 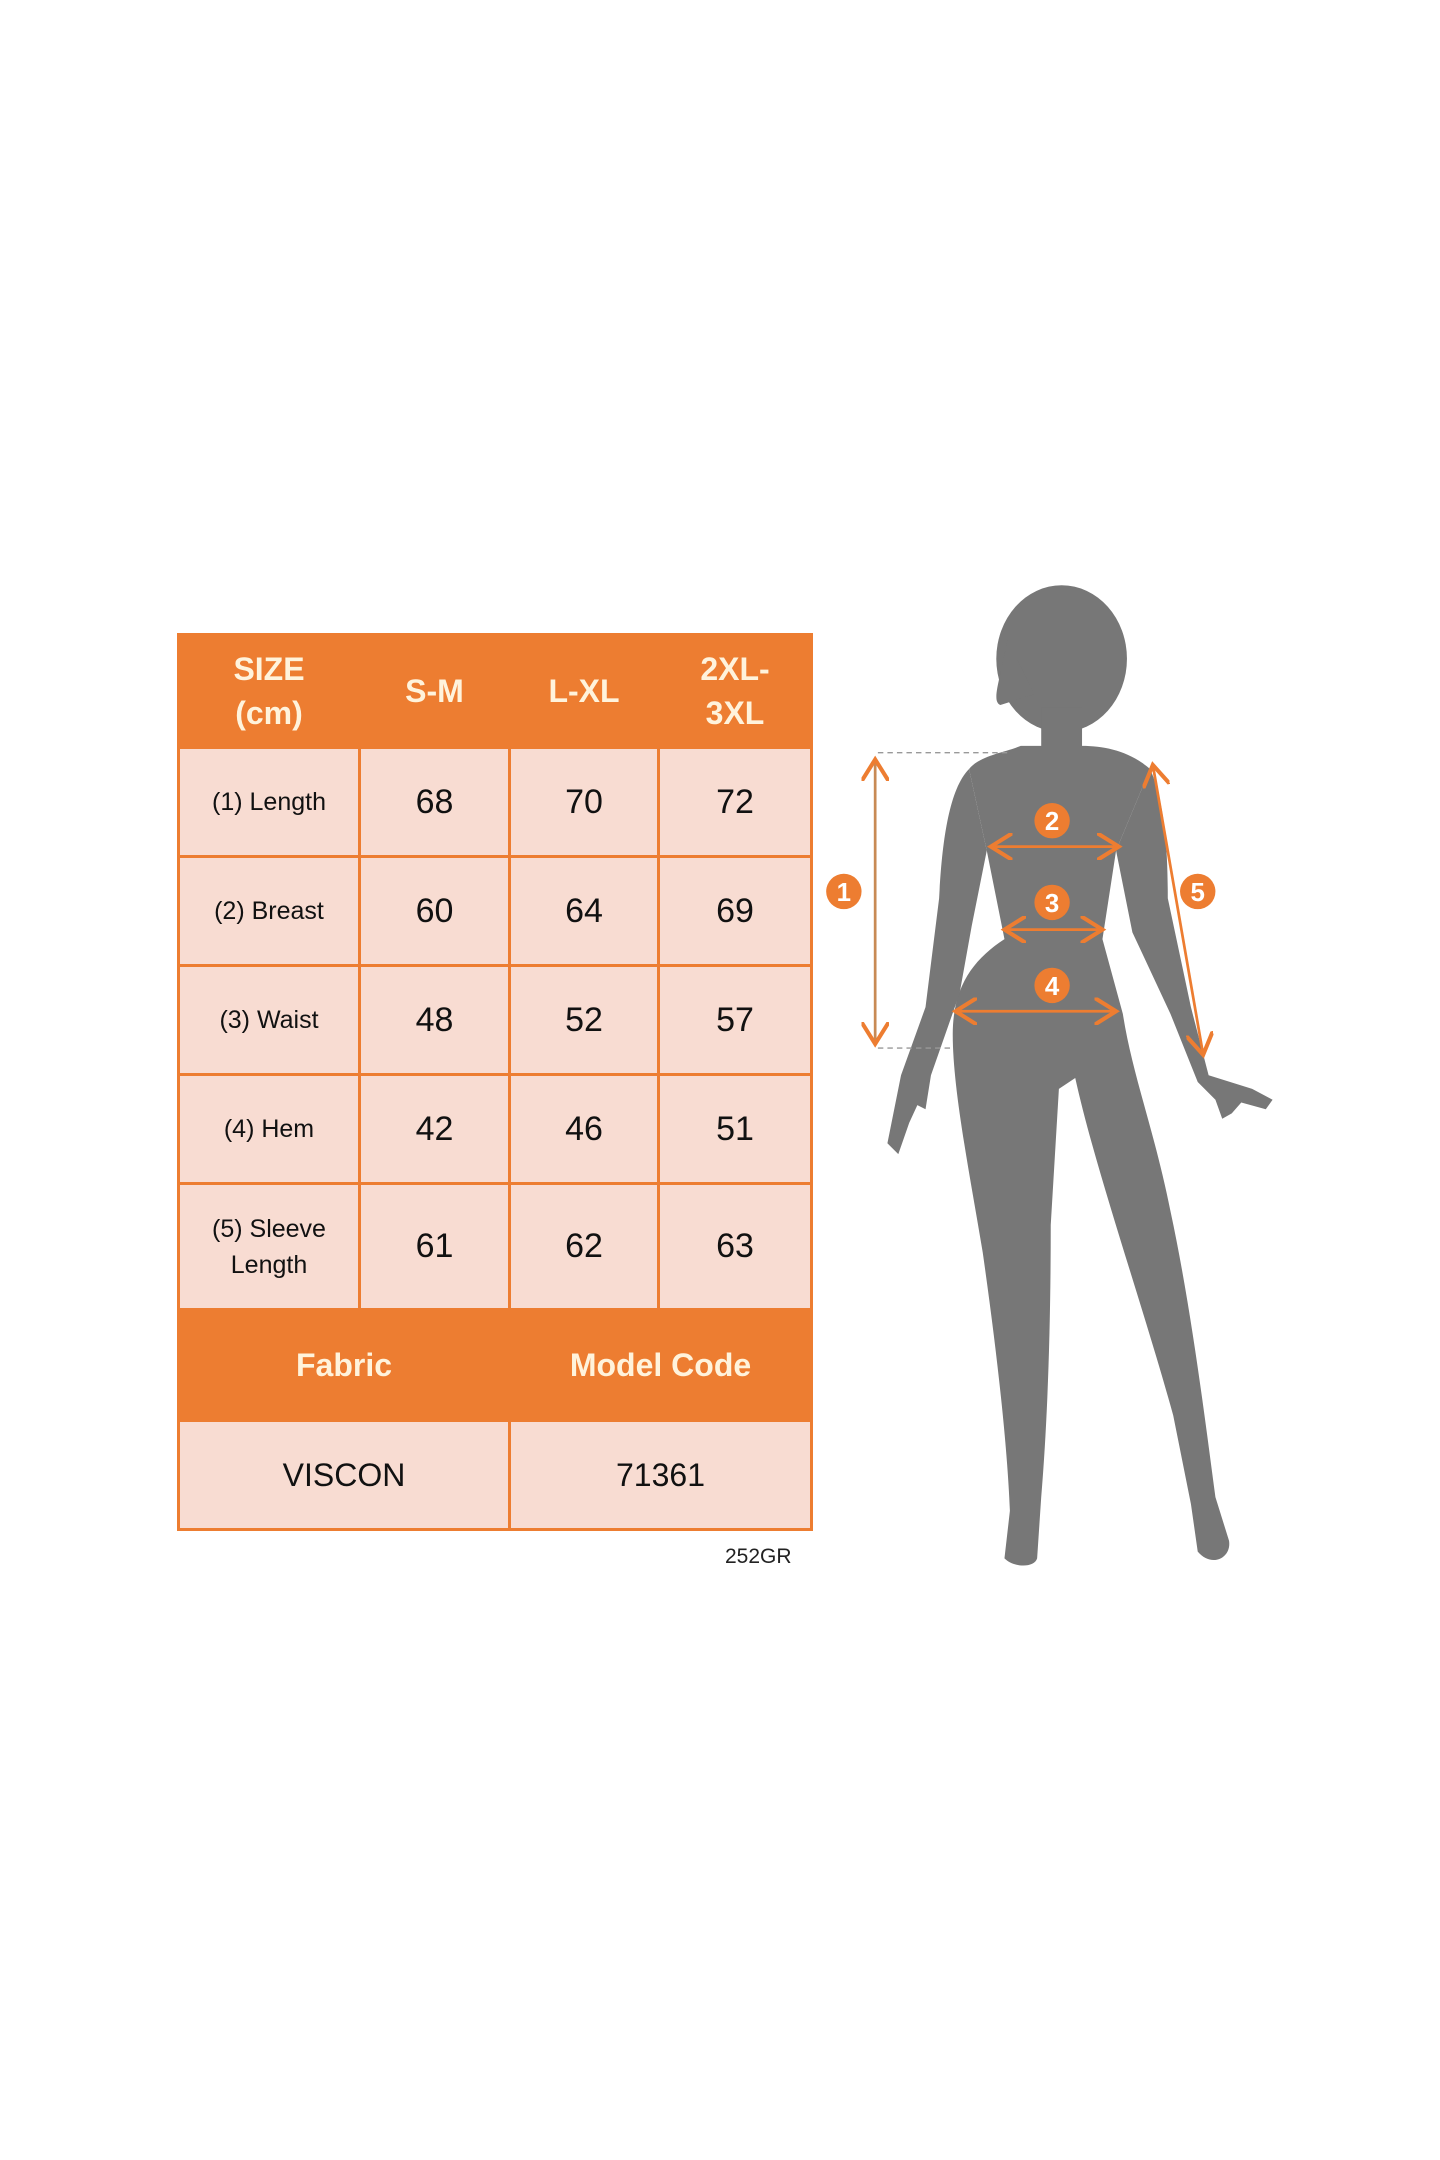 I want to click on cell: 46, so click(x=584, y=1129).